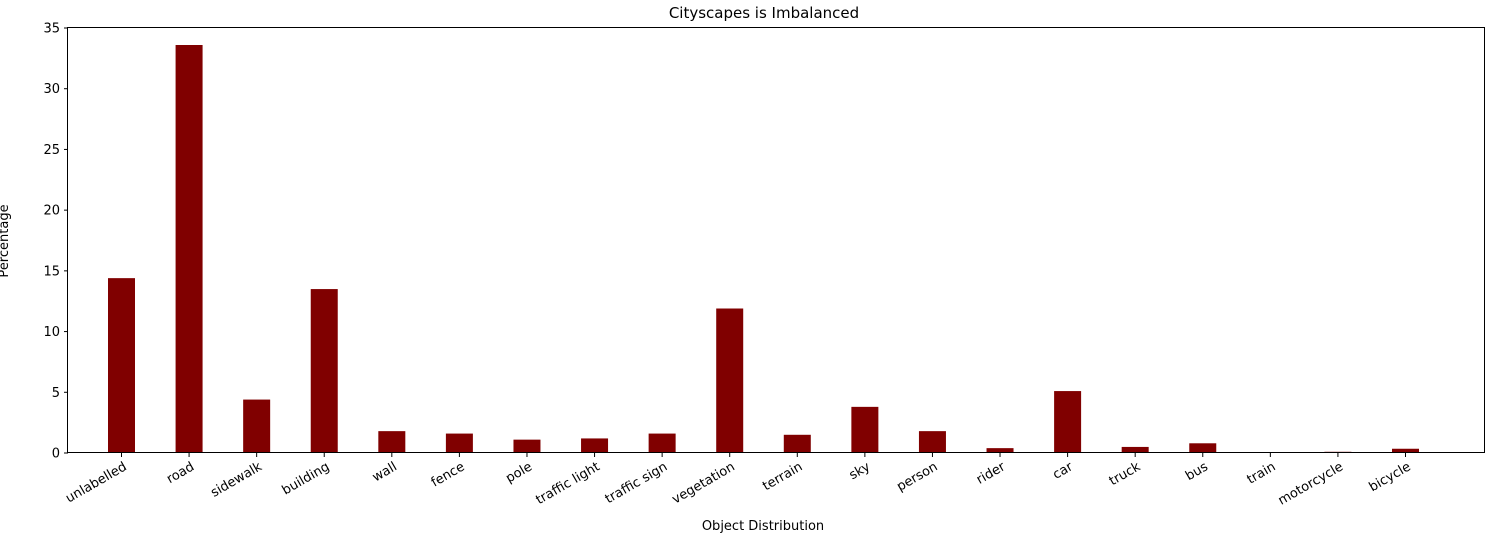 The width and height of the screenshot is (1500, 533). I want to click on y-tick-label: 35, so click(51, 29).